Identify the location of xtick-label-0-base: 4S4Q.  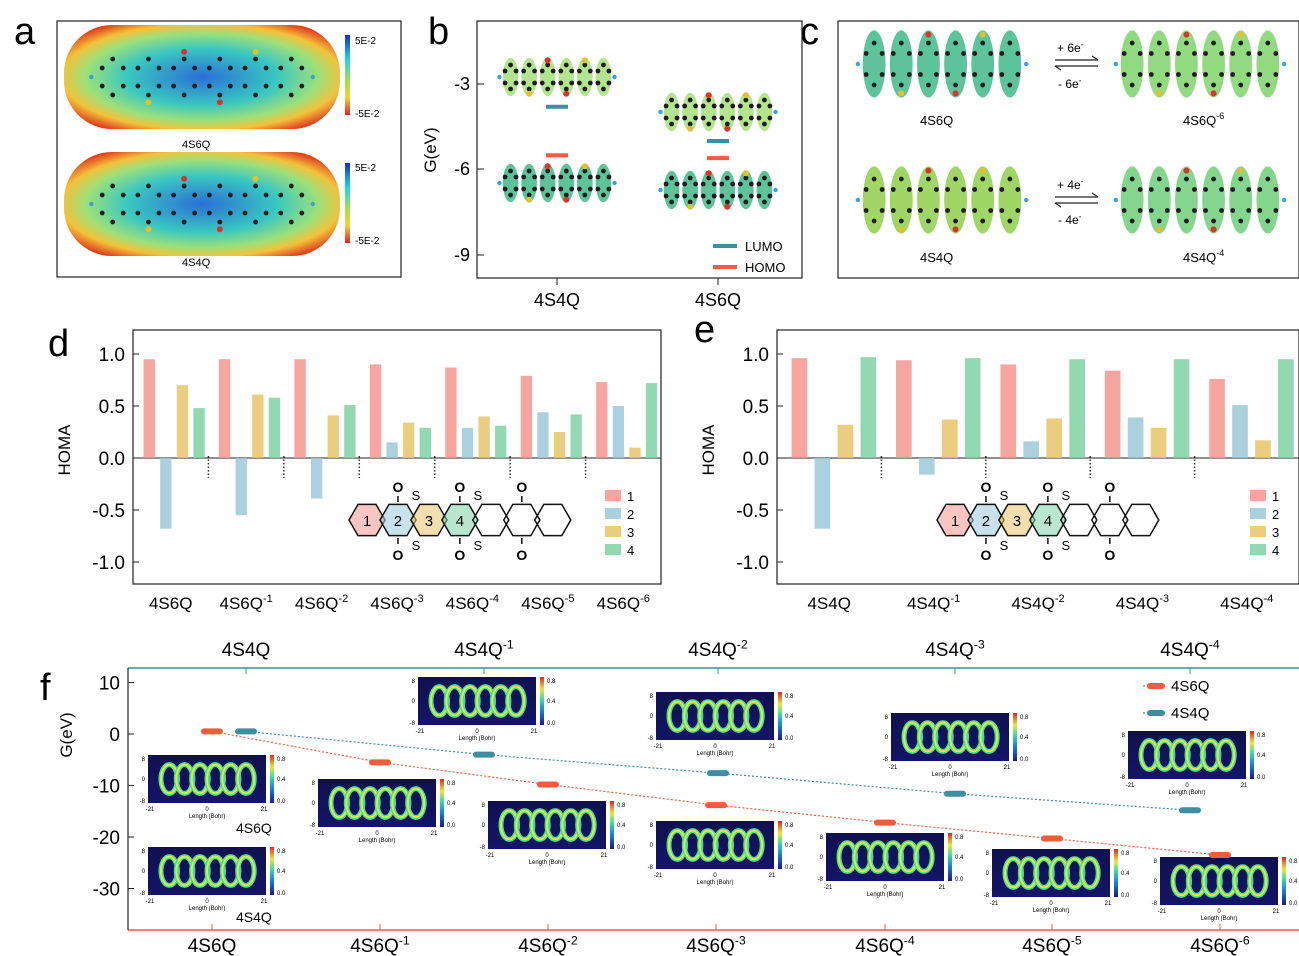
(828, 603).